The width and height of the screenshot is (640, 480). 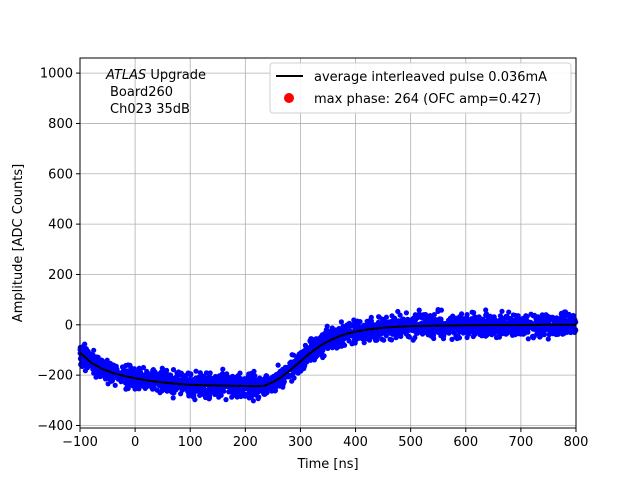 I want to click on y-tick-label: 200, so click(x=60, y=275).